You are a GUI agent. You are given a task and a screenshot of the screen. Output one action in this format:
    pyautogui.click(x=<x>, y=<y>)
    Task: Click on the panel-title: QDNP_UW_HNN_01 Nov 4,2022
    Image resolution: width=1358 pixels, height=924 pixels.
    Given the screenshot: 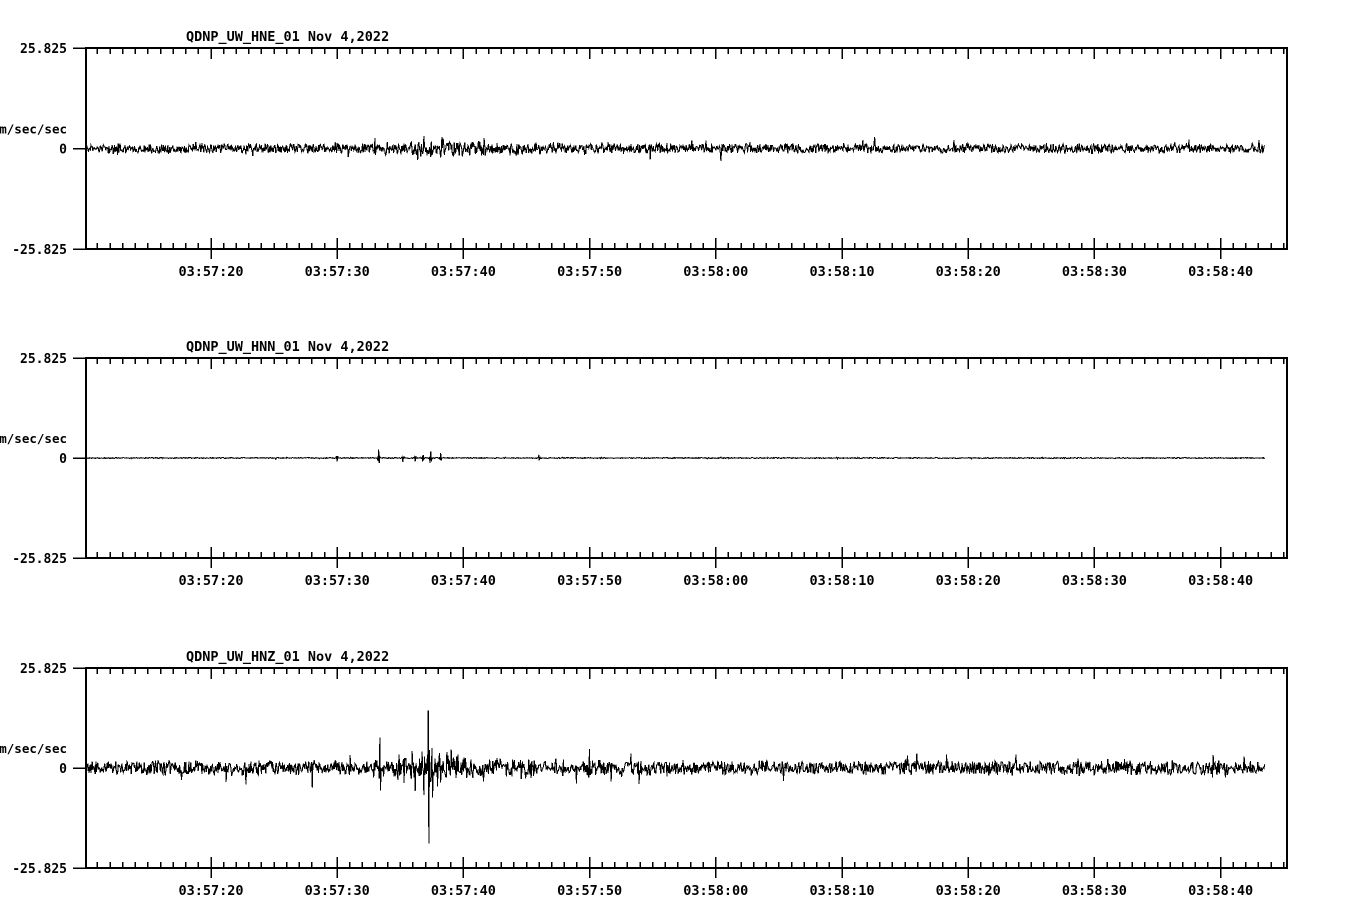 What is the action you would take?
    pyautogui.click(x=287, y=347)
    